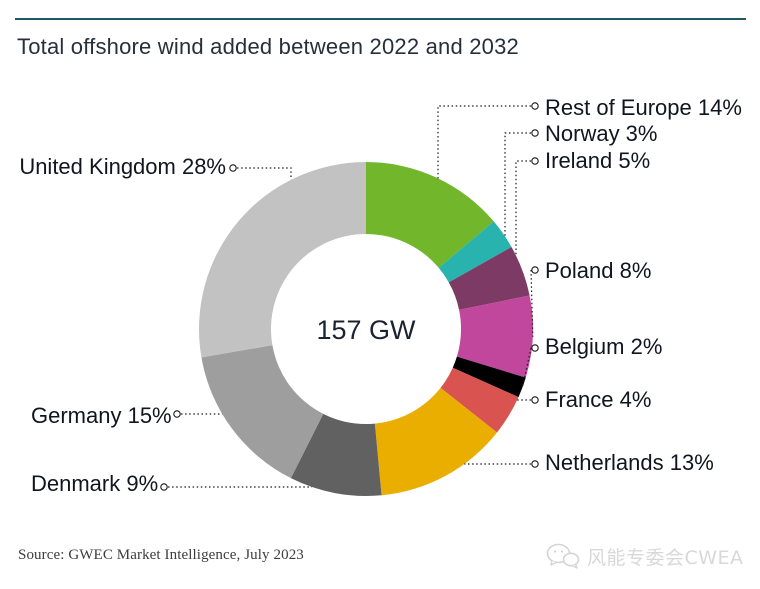 The image size is (760, 589). What do you see at coordinates (177, 414) in the screenshot?
I see `leader-dot-germany` at bounding box center [177, 414].